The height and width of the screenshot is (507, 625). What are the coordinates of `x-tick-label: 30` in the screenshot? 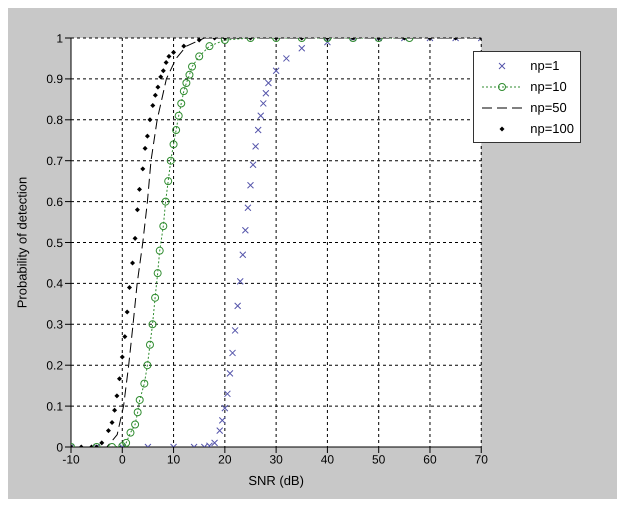 It's located at (276, 459).